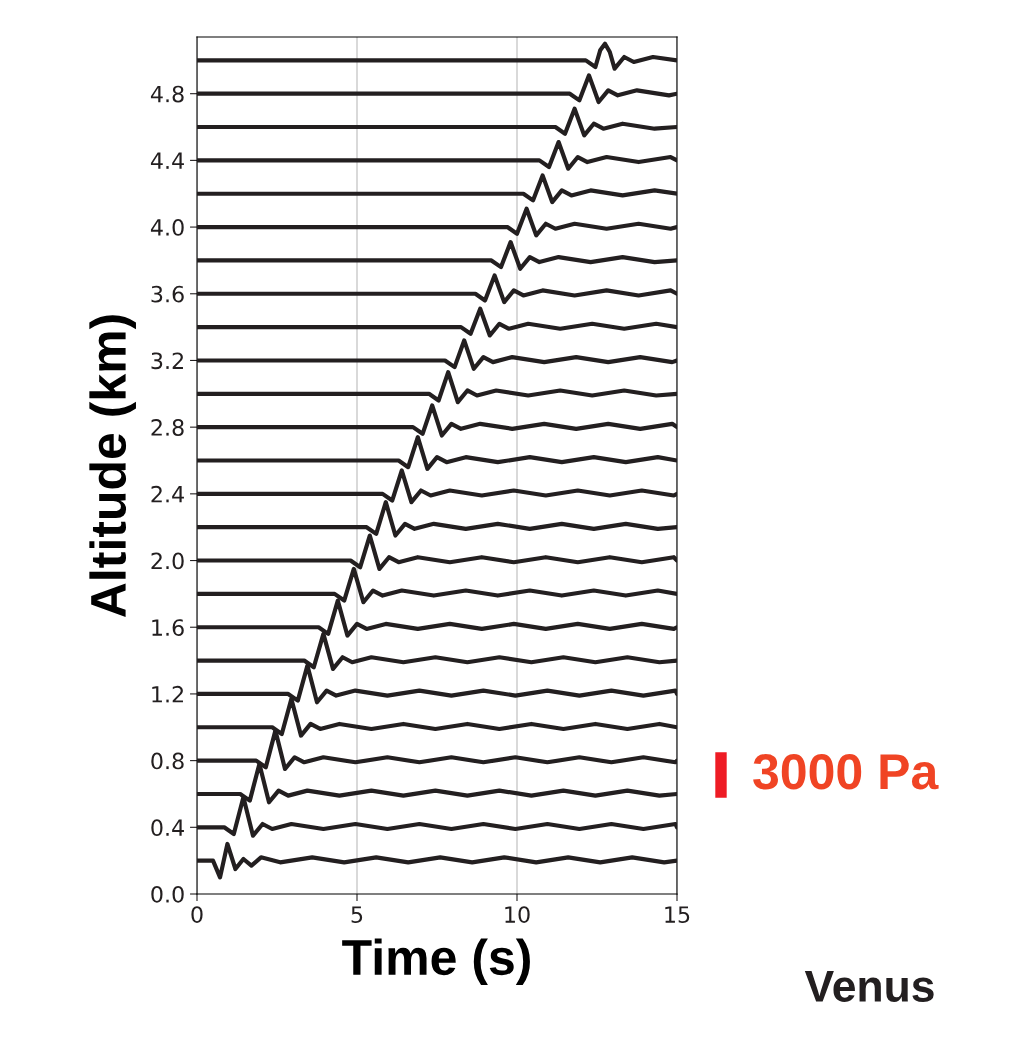 Image resolution: width=1018 pixels, height=1042 pixels. I want to click on x-axis-title: Time (s), so click(436, 962).